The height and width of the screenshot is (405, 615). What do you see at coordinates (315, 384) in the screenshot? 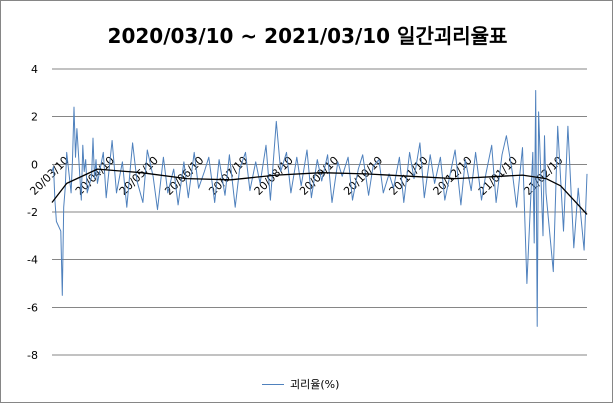
I see `legend-label: 괴리율(%)` at bounding box center [315, 384].